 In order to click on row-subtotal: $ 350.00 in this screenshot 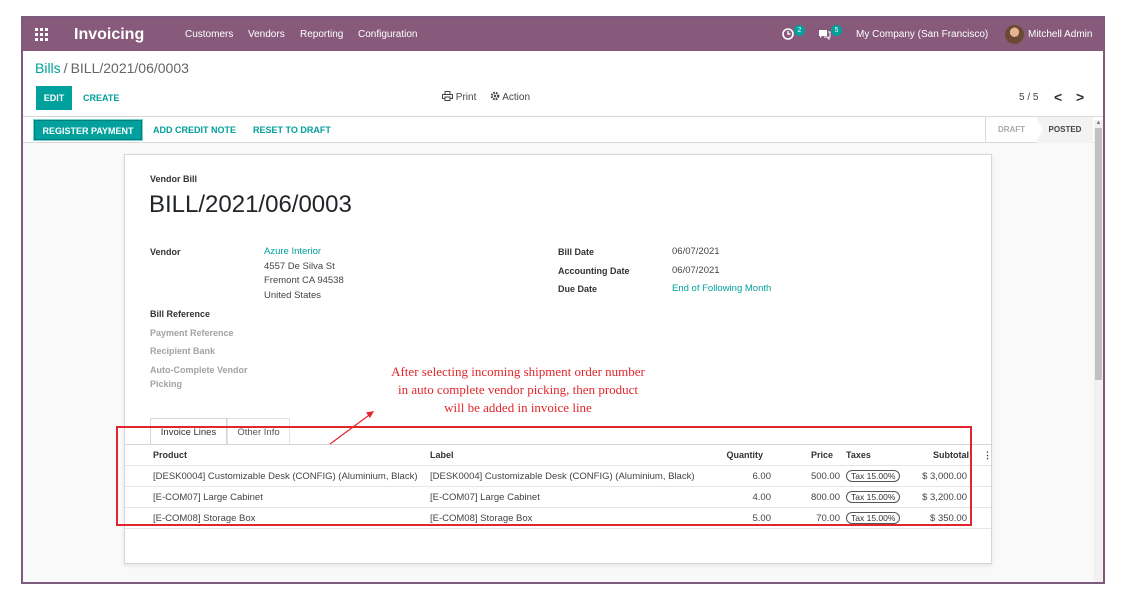, I will do `click(948, 518)`.